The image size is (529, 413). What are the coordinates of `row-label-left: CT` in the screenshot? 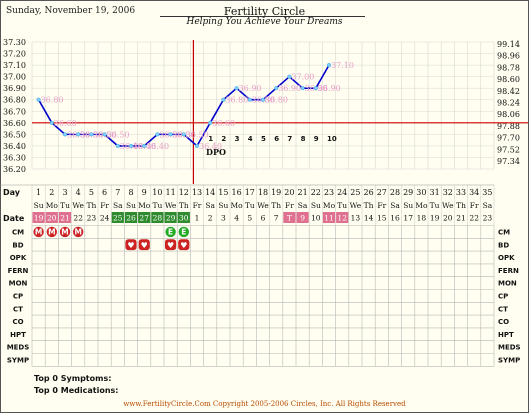 It's located at (18, 309).